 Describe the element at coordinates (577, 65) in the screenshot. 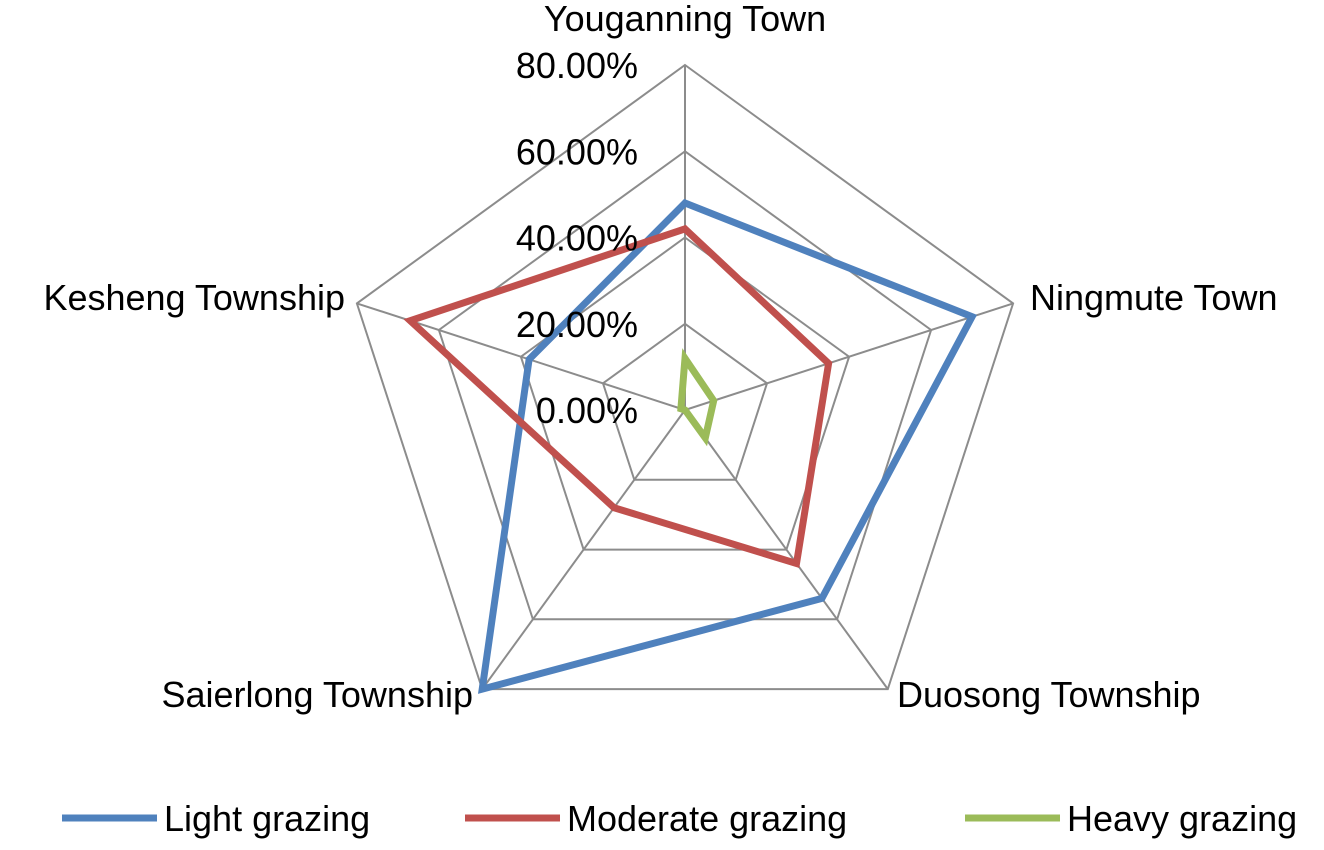

I see `tick-label-4: 80.00%` at that location.